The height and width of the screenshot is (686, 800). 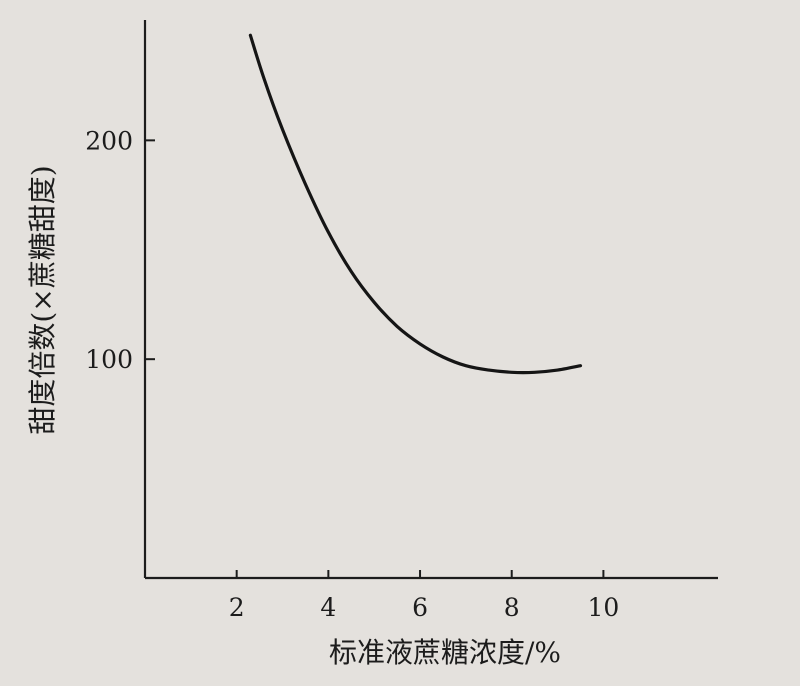 I want to click on x-tick-label: 10, so click(x=603, y=607).